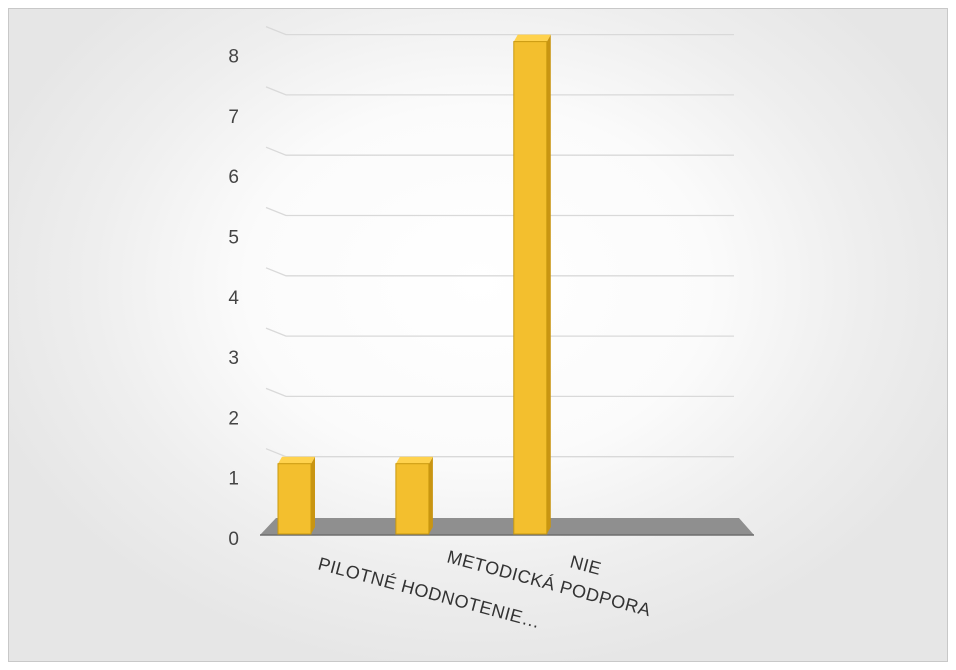 The height and width of the screenshot is (670, 956). I want to click on y-tick-label: 1, so click(233, 479).